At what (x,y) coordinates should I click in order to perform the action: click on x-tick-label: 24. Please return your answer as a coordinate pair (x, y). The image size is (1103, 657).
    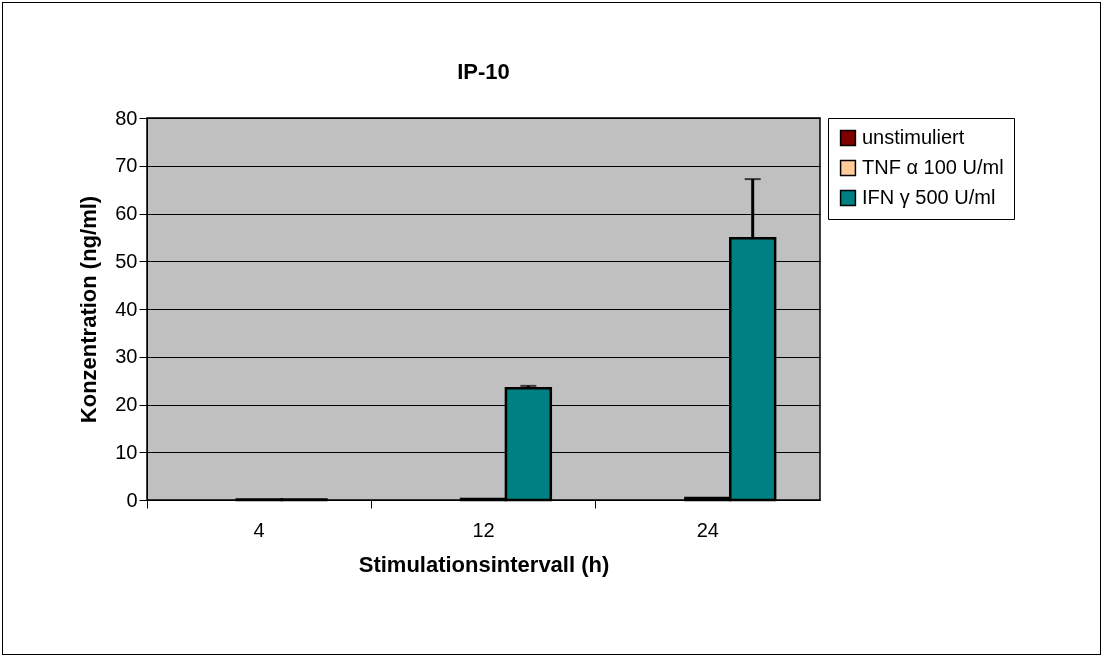
    Looking at the image, I should click on (707, 529).